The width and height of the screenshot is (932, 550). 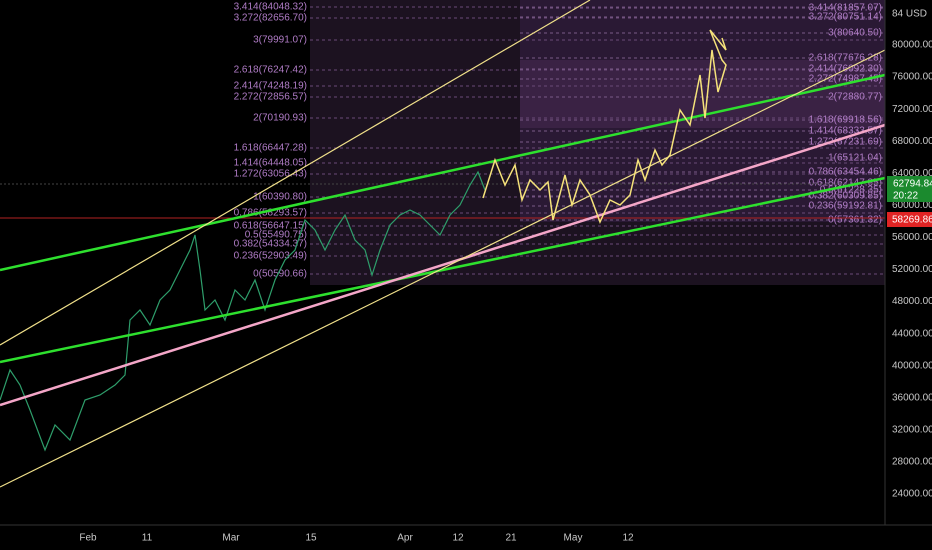 What do you see at coordinates (912, 365) in the screenshot?
I see `price-tick-label: 40000.00` at bounding box center [912, 365].